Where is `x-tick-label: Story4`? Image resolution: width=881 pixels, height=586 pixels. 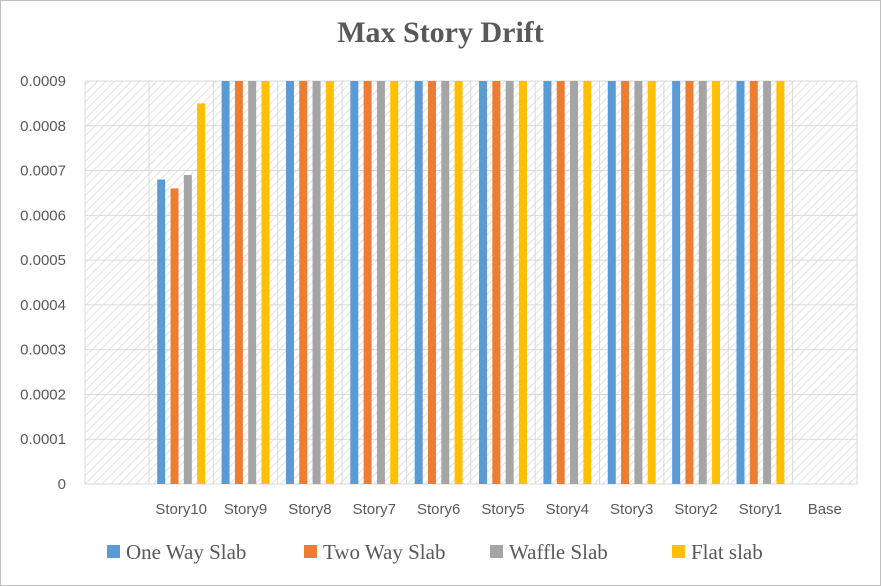
x-tick-label: Story4 is located at coordinates (567, 509).